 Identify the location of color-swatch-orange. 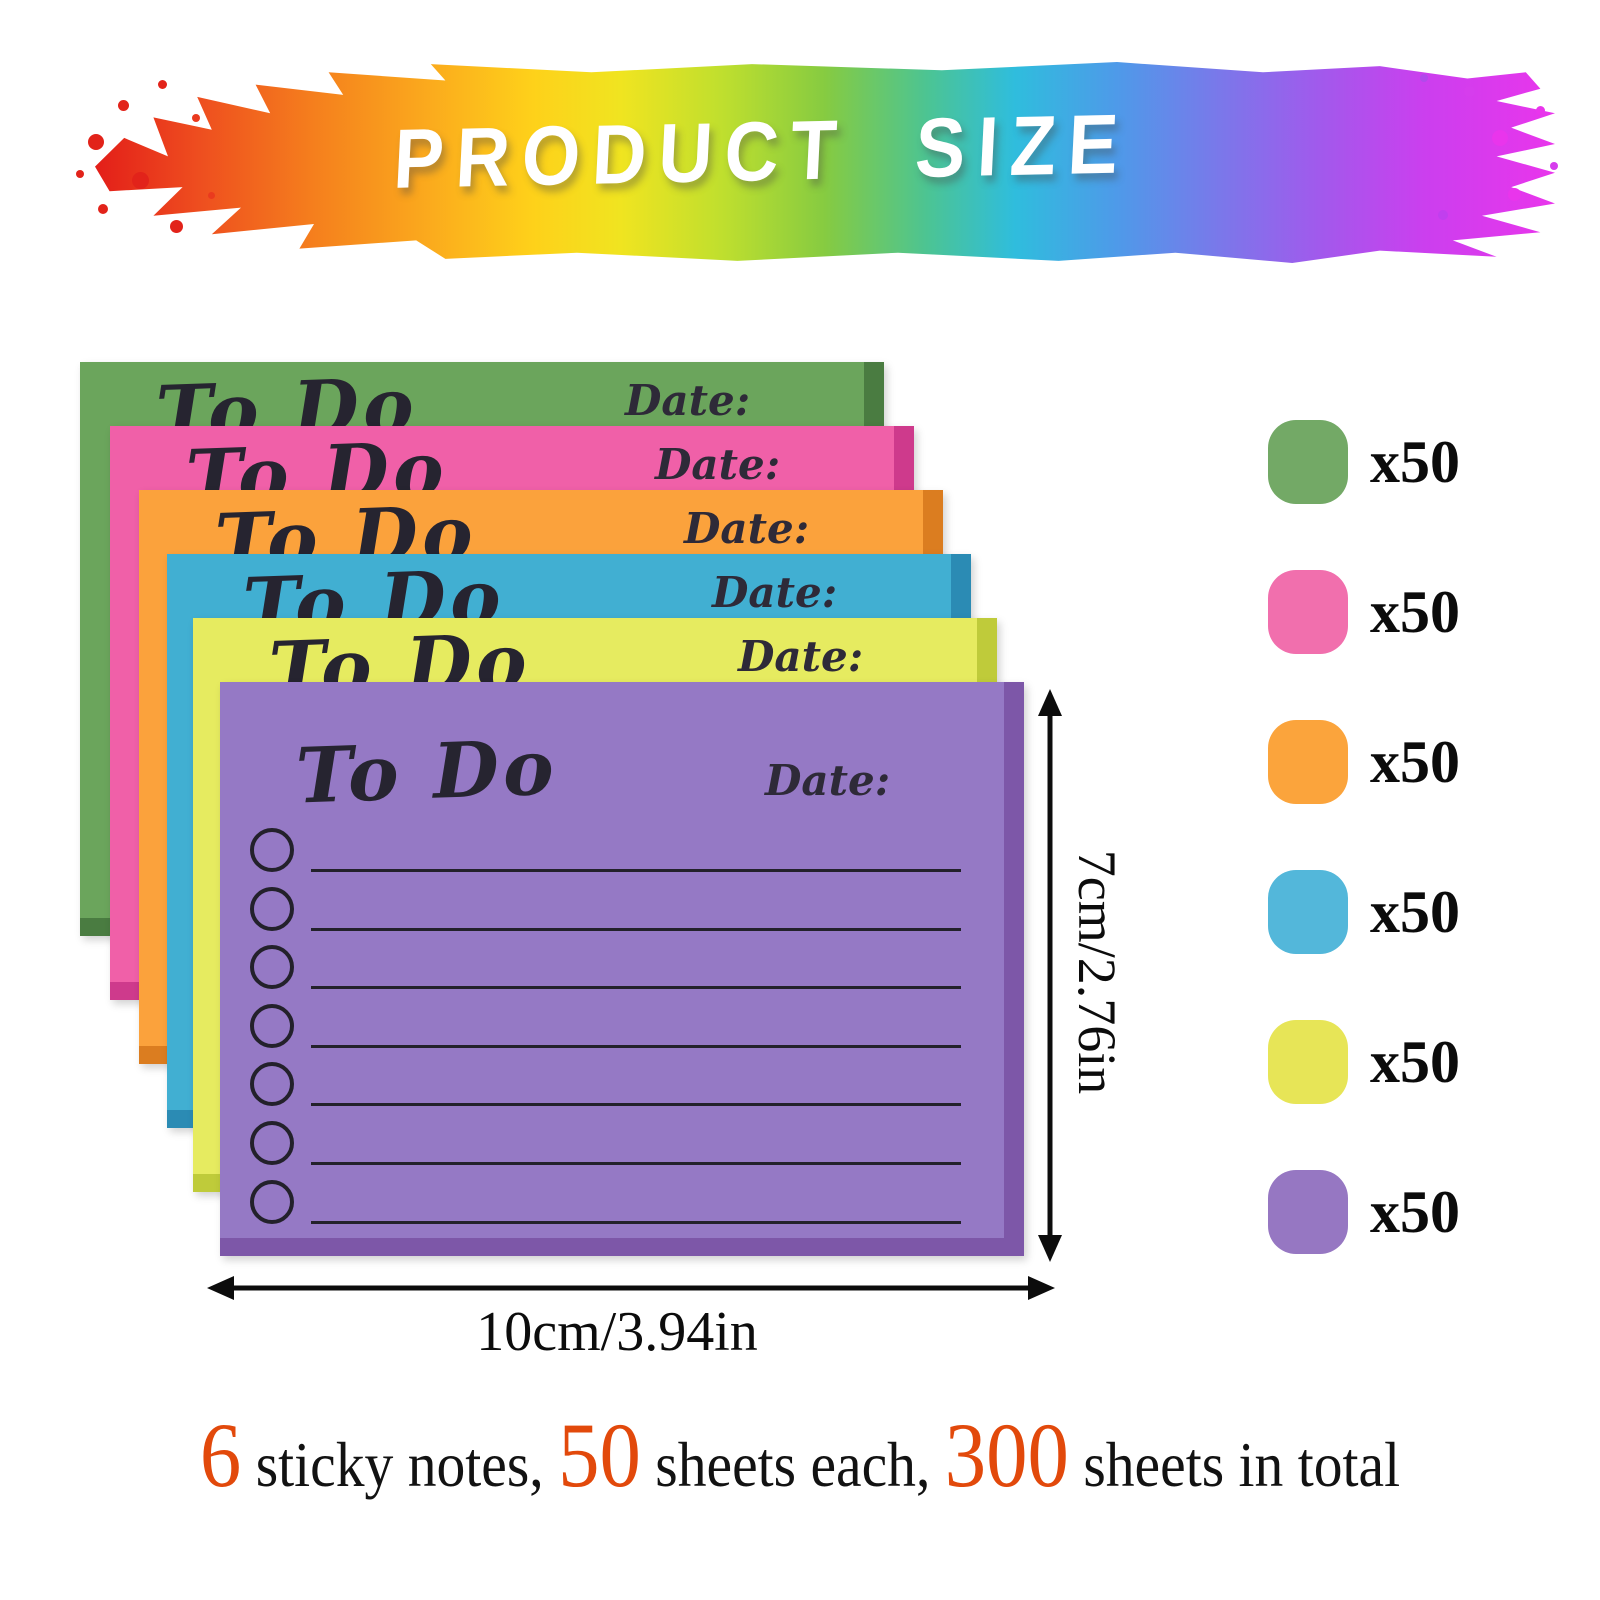
(1308, 762).